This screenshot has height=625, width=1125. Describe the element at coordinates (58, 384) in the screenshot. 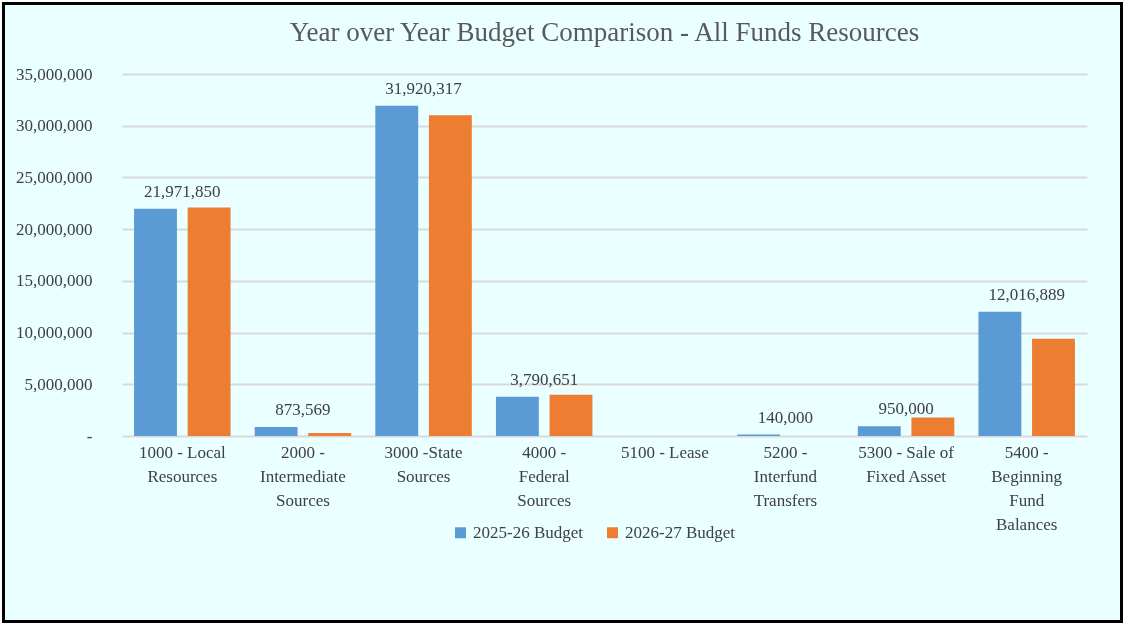

I see `y-tick-label: 5,000,000` at that location.